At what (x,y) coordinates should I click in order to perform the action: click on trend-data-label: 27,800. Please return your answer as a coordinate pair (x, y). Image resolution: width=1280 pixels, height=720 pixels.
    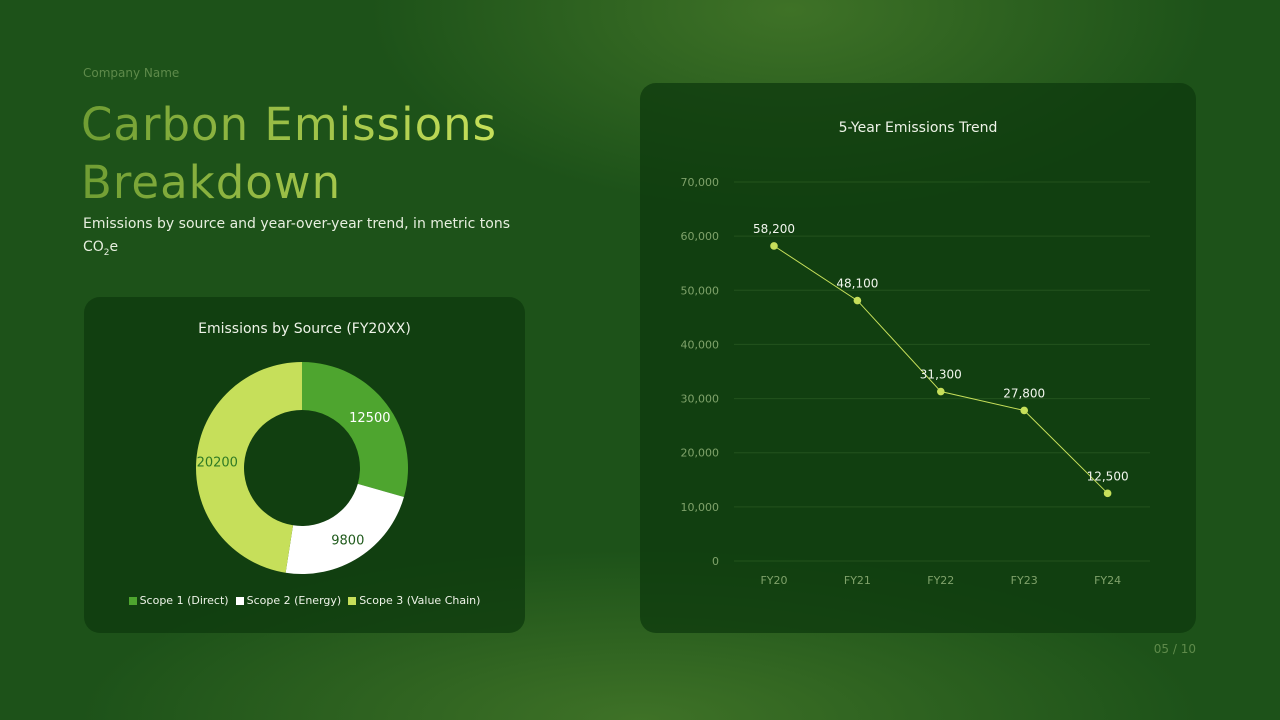
    Looking at the image, I should click on (1024, 393).